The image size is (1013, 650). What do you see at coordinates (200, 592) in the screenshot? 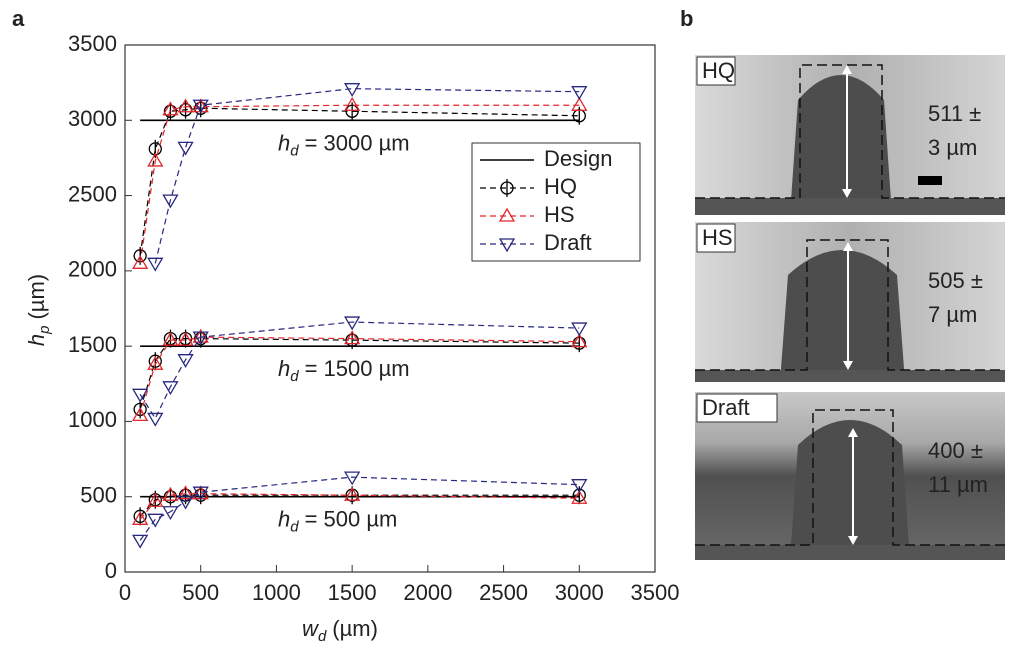
I see `x-tick-label: 500` at bounding box center [200, 592].